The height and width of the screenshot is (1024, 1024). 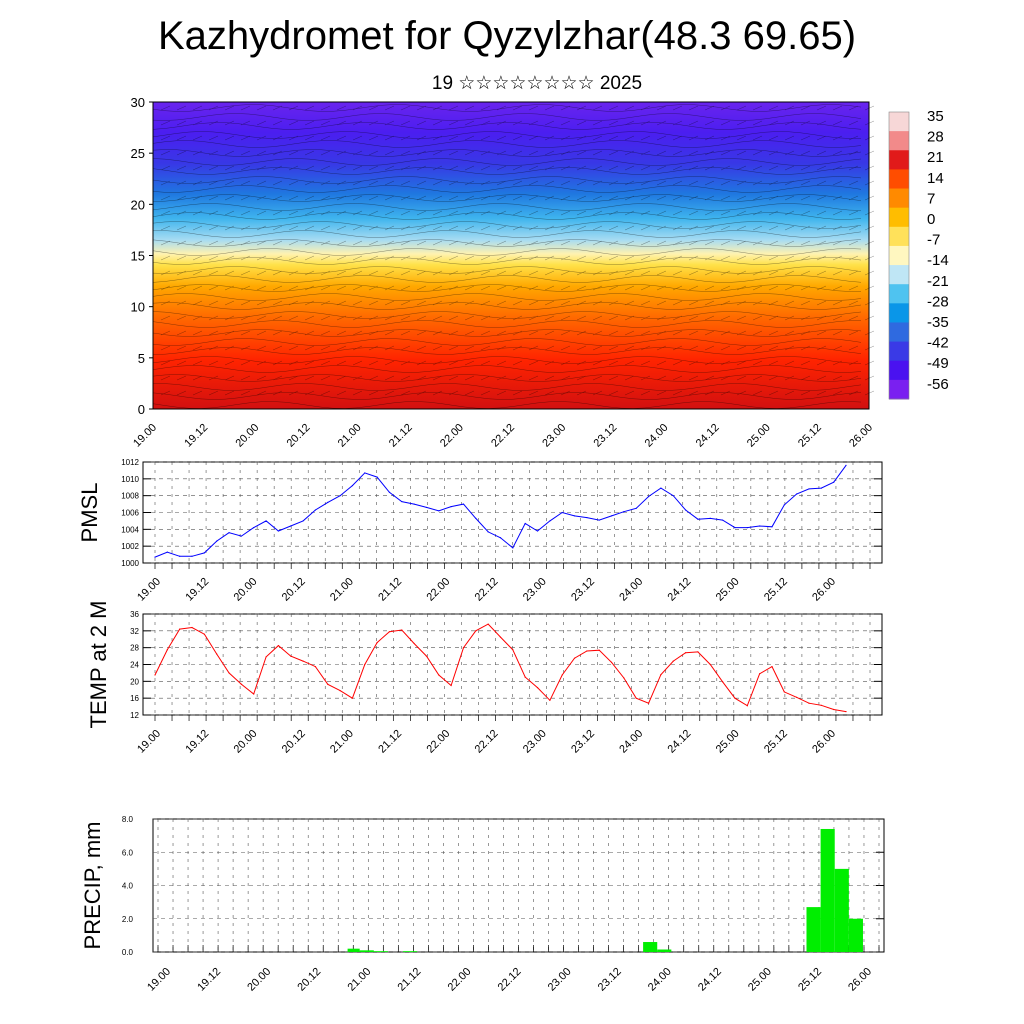 I want to click on colorbar-label: -14, so click(x=938, y=260).